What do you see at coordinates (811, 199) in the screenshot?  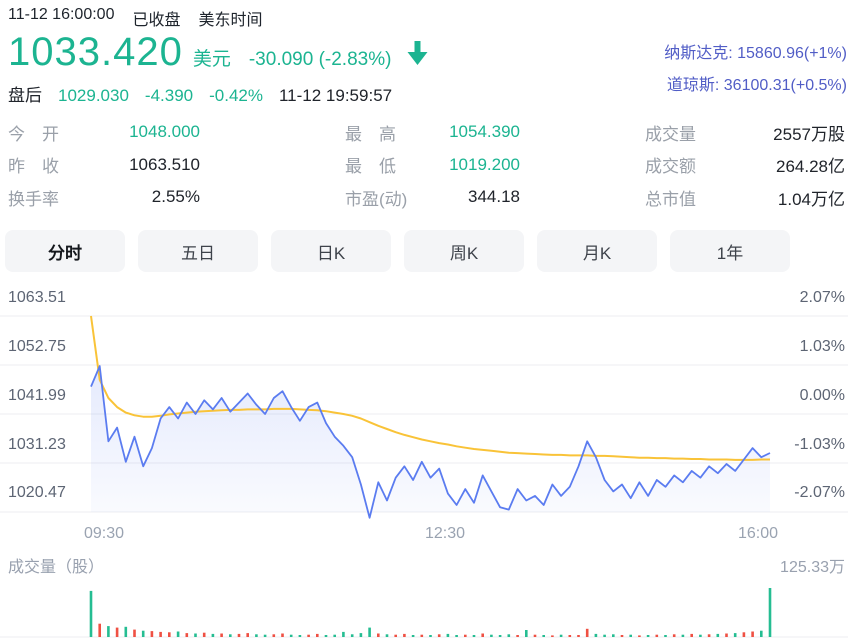 I see `stat-value: 1.04万亿` at bounding box center [811, 199].